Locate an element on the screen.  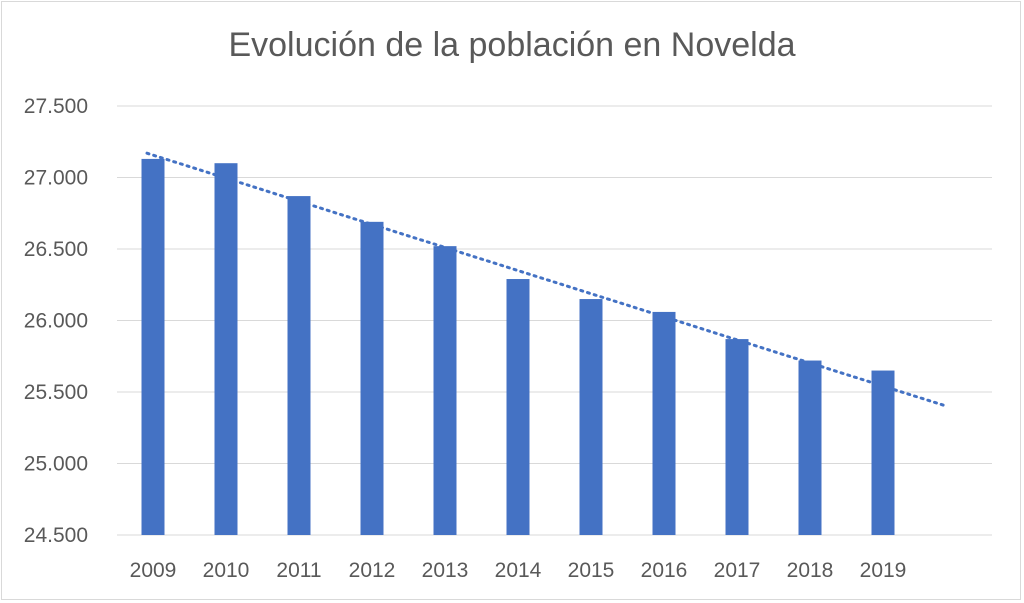
x-tick-label: 2014 is located at coordinates (518, 570).